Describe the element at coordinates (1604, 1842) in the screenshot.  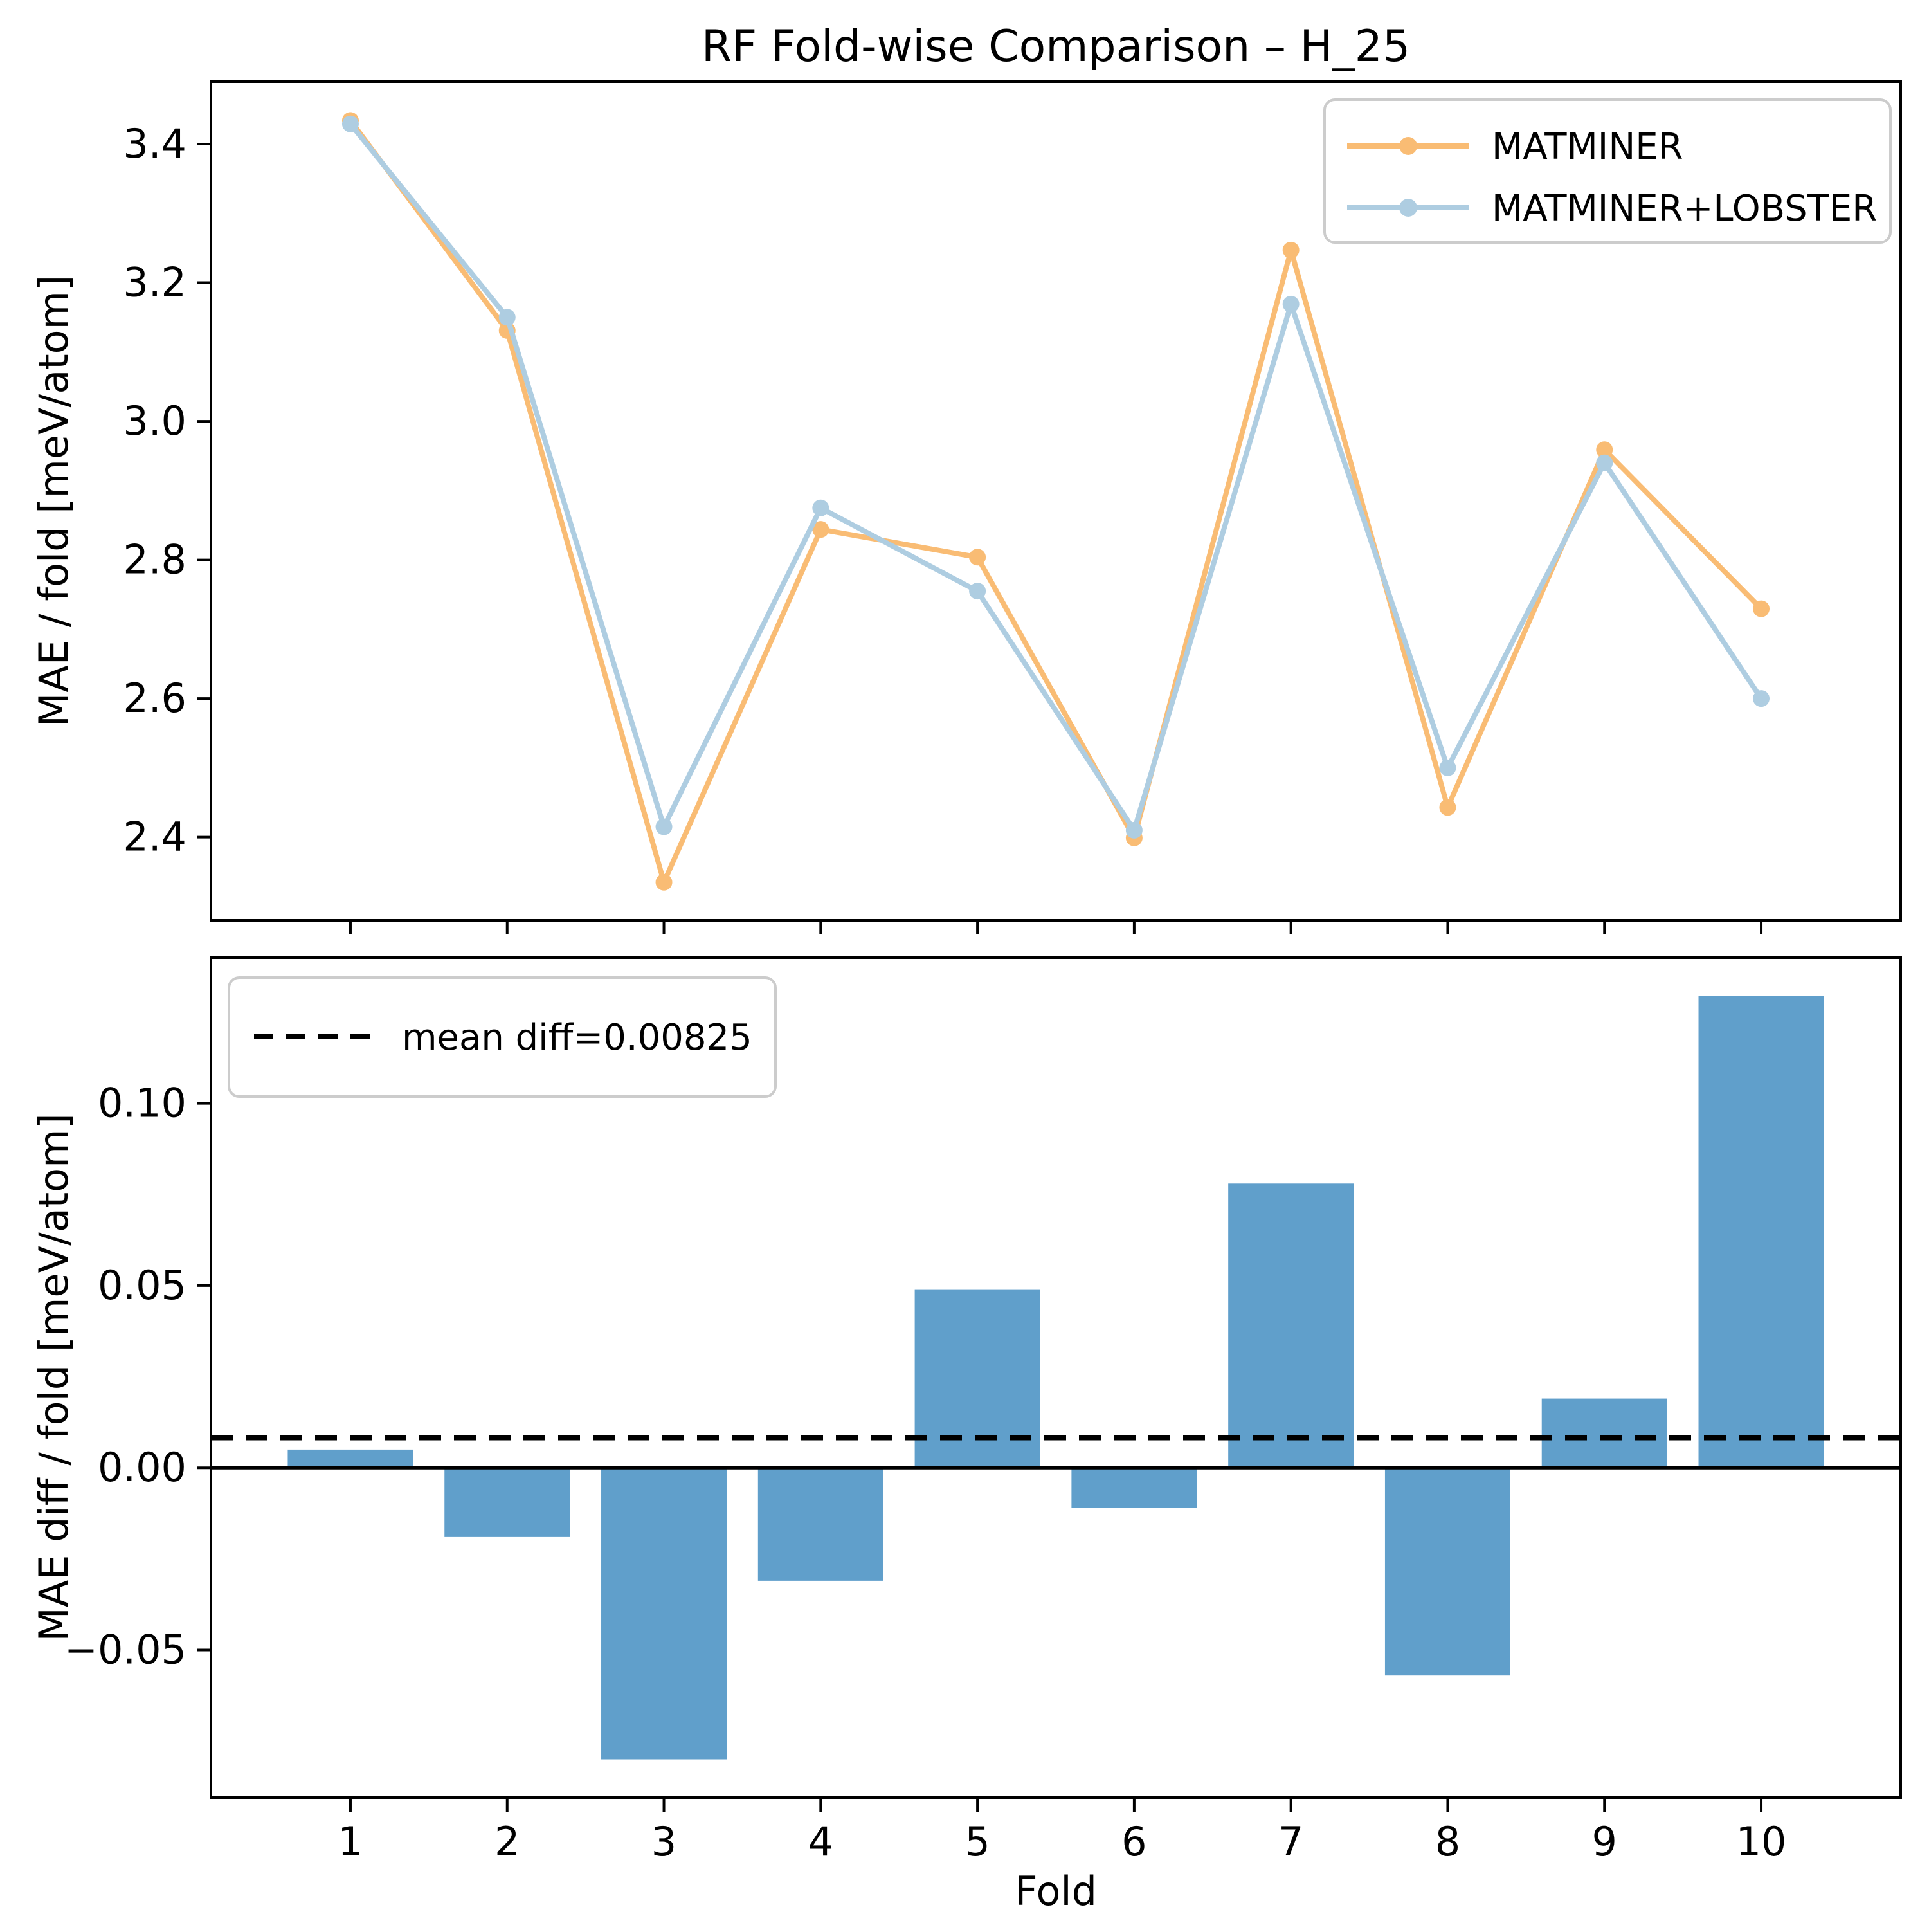
I see `x-tick-label: 9` at that location.